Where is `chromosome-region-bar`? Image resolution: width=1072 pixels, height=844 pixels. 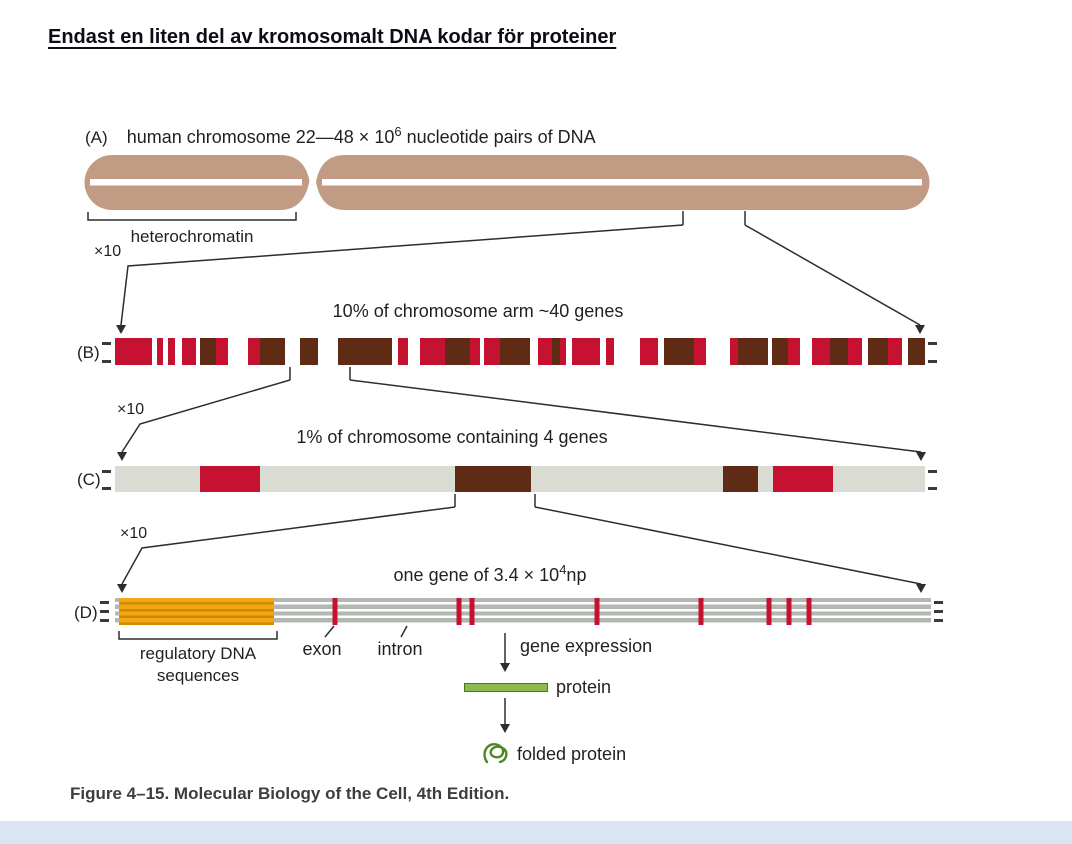
chromosome-region-bar is located at coordinates (520, 479).